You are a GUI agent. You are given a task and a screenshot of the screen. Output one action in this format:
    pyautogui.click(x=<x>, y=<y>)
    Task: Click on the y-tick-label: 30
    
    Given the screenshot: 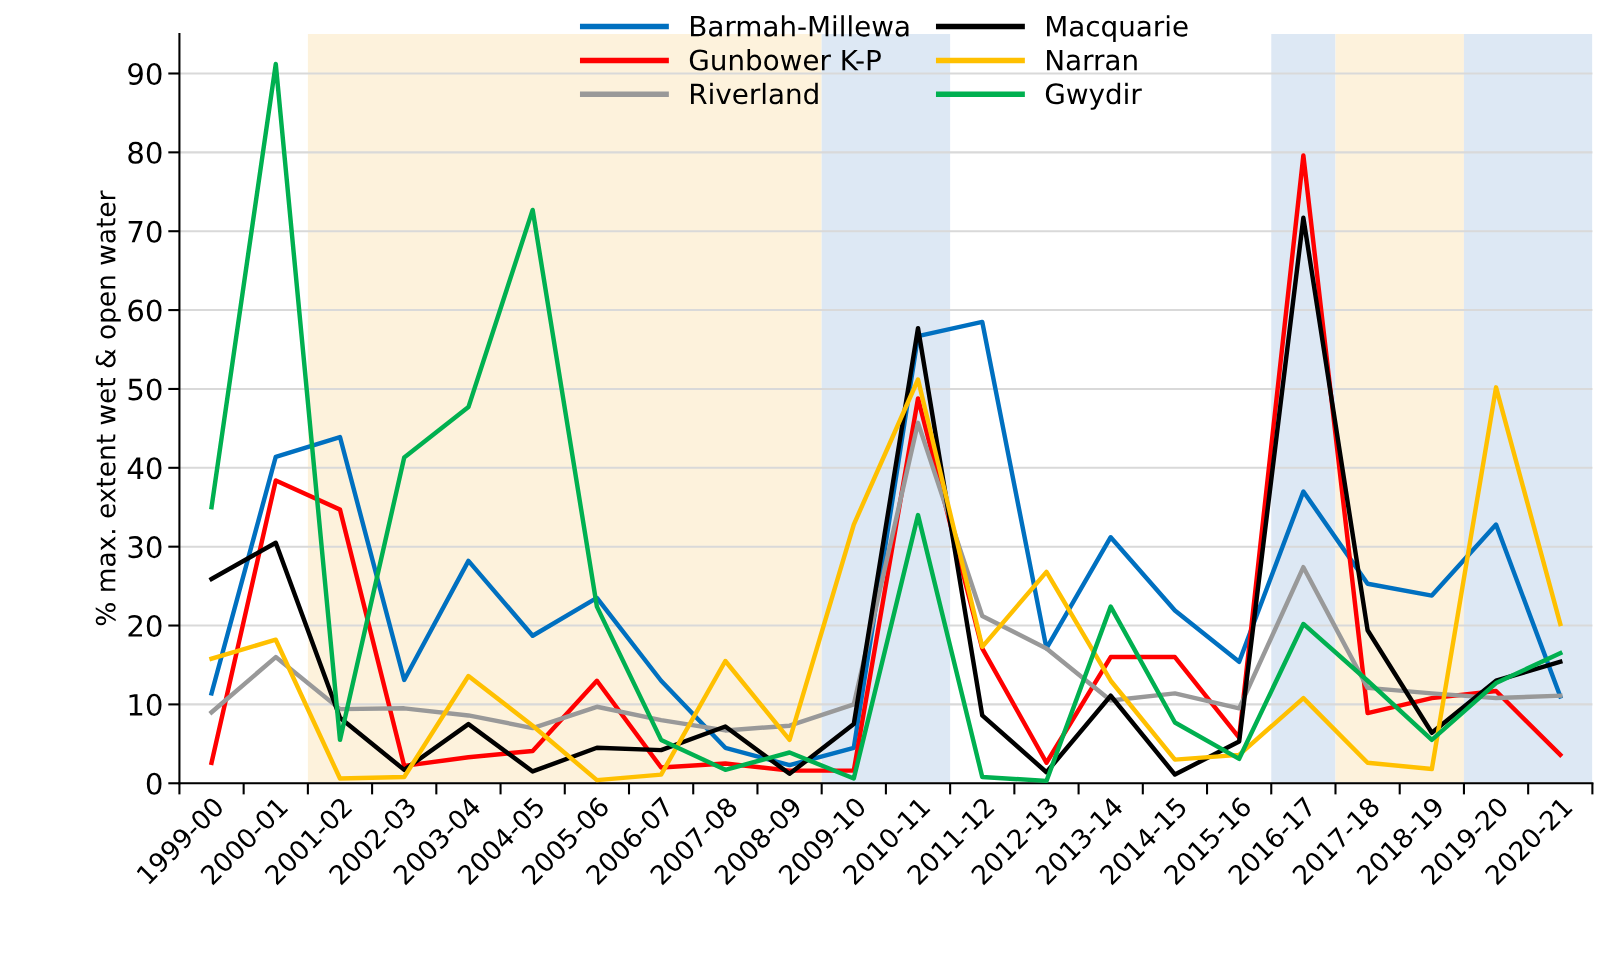 What is the action you would take?
    pyautogui.click(x=145, y=547)
    